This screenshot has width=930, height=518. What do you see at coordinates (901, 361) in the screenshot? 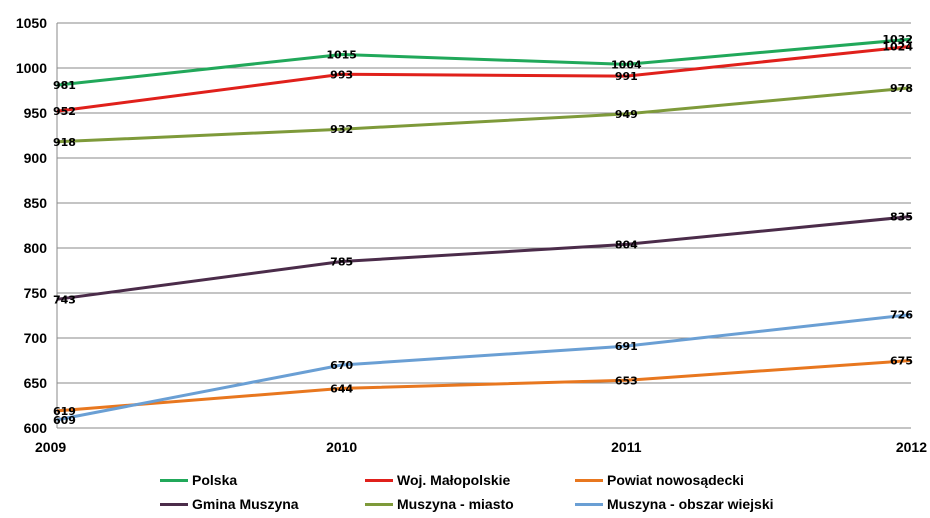
I see `data-label: 675` at bounding box center [901, 361].